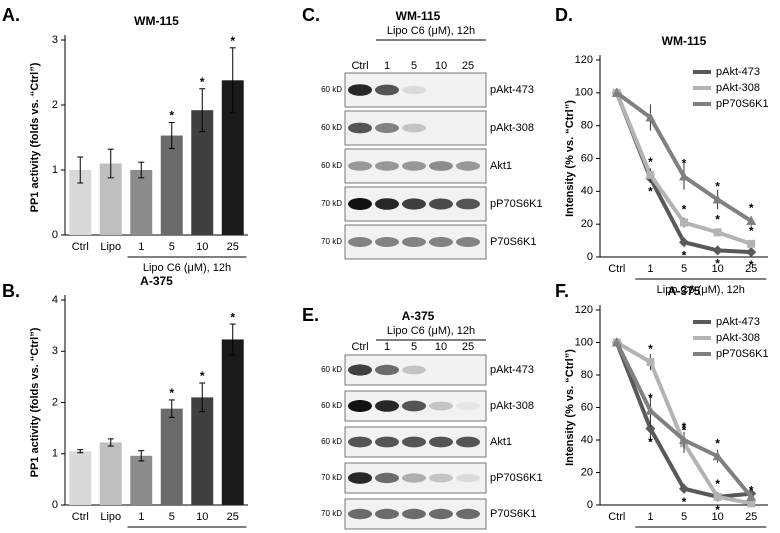 The width and height of the screenshot is (780, 533). Describe the element at coordinates (310, 315) in the screenshot. I see `panel-label: E.` at that location.